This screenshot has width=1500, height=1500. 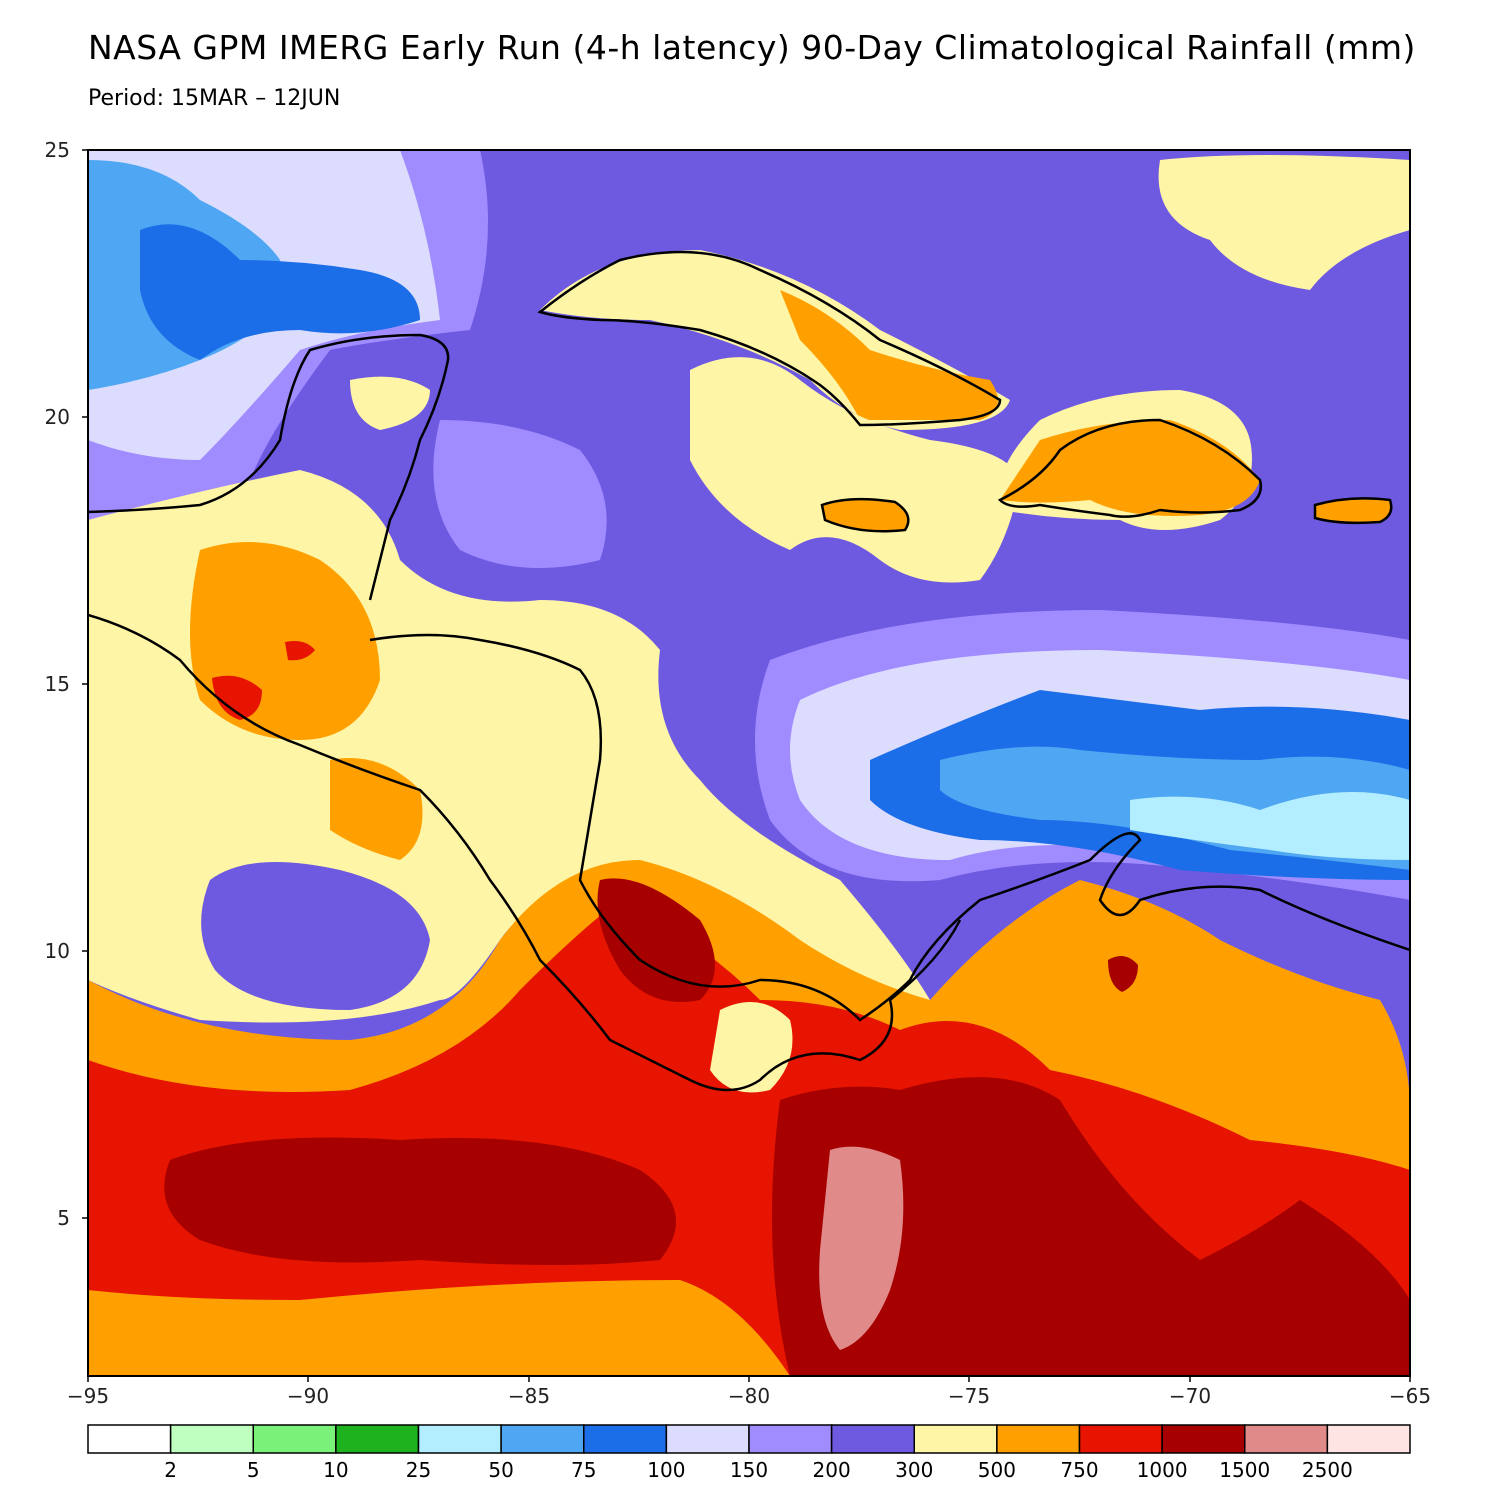 What do you see at coordinates (57, 417) in the screenshot?
I see `lat-tick-label: 20` at bounding box center [57, 417].